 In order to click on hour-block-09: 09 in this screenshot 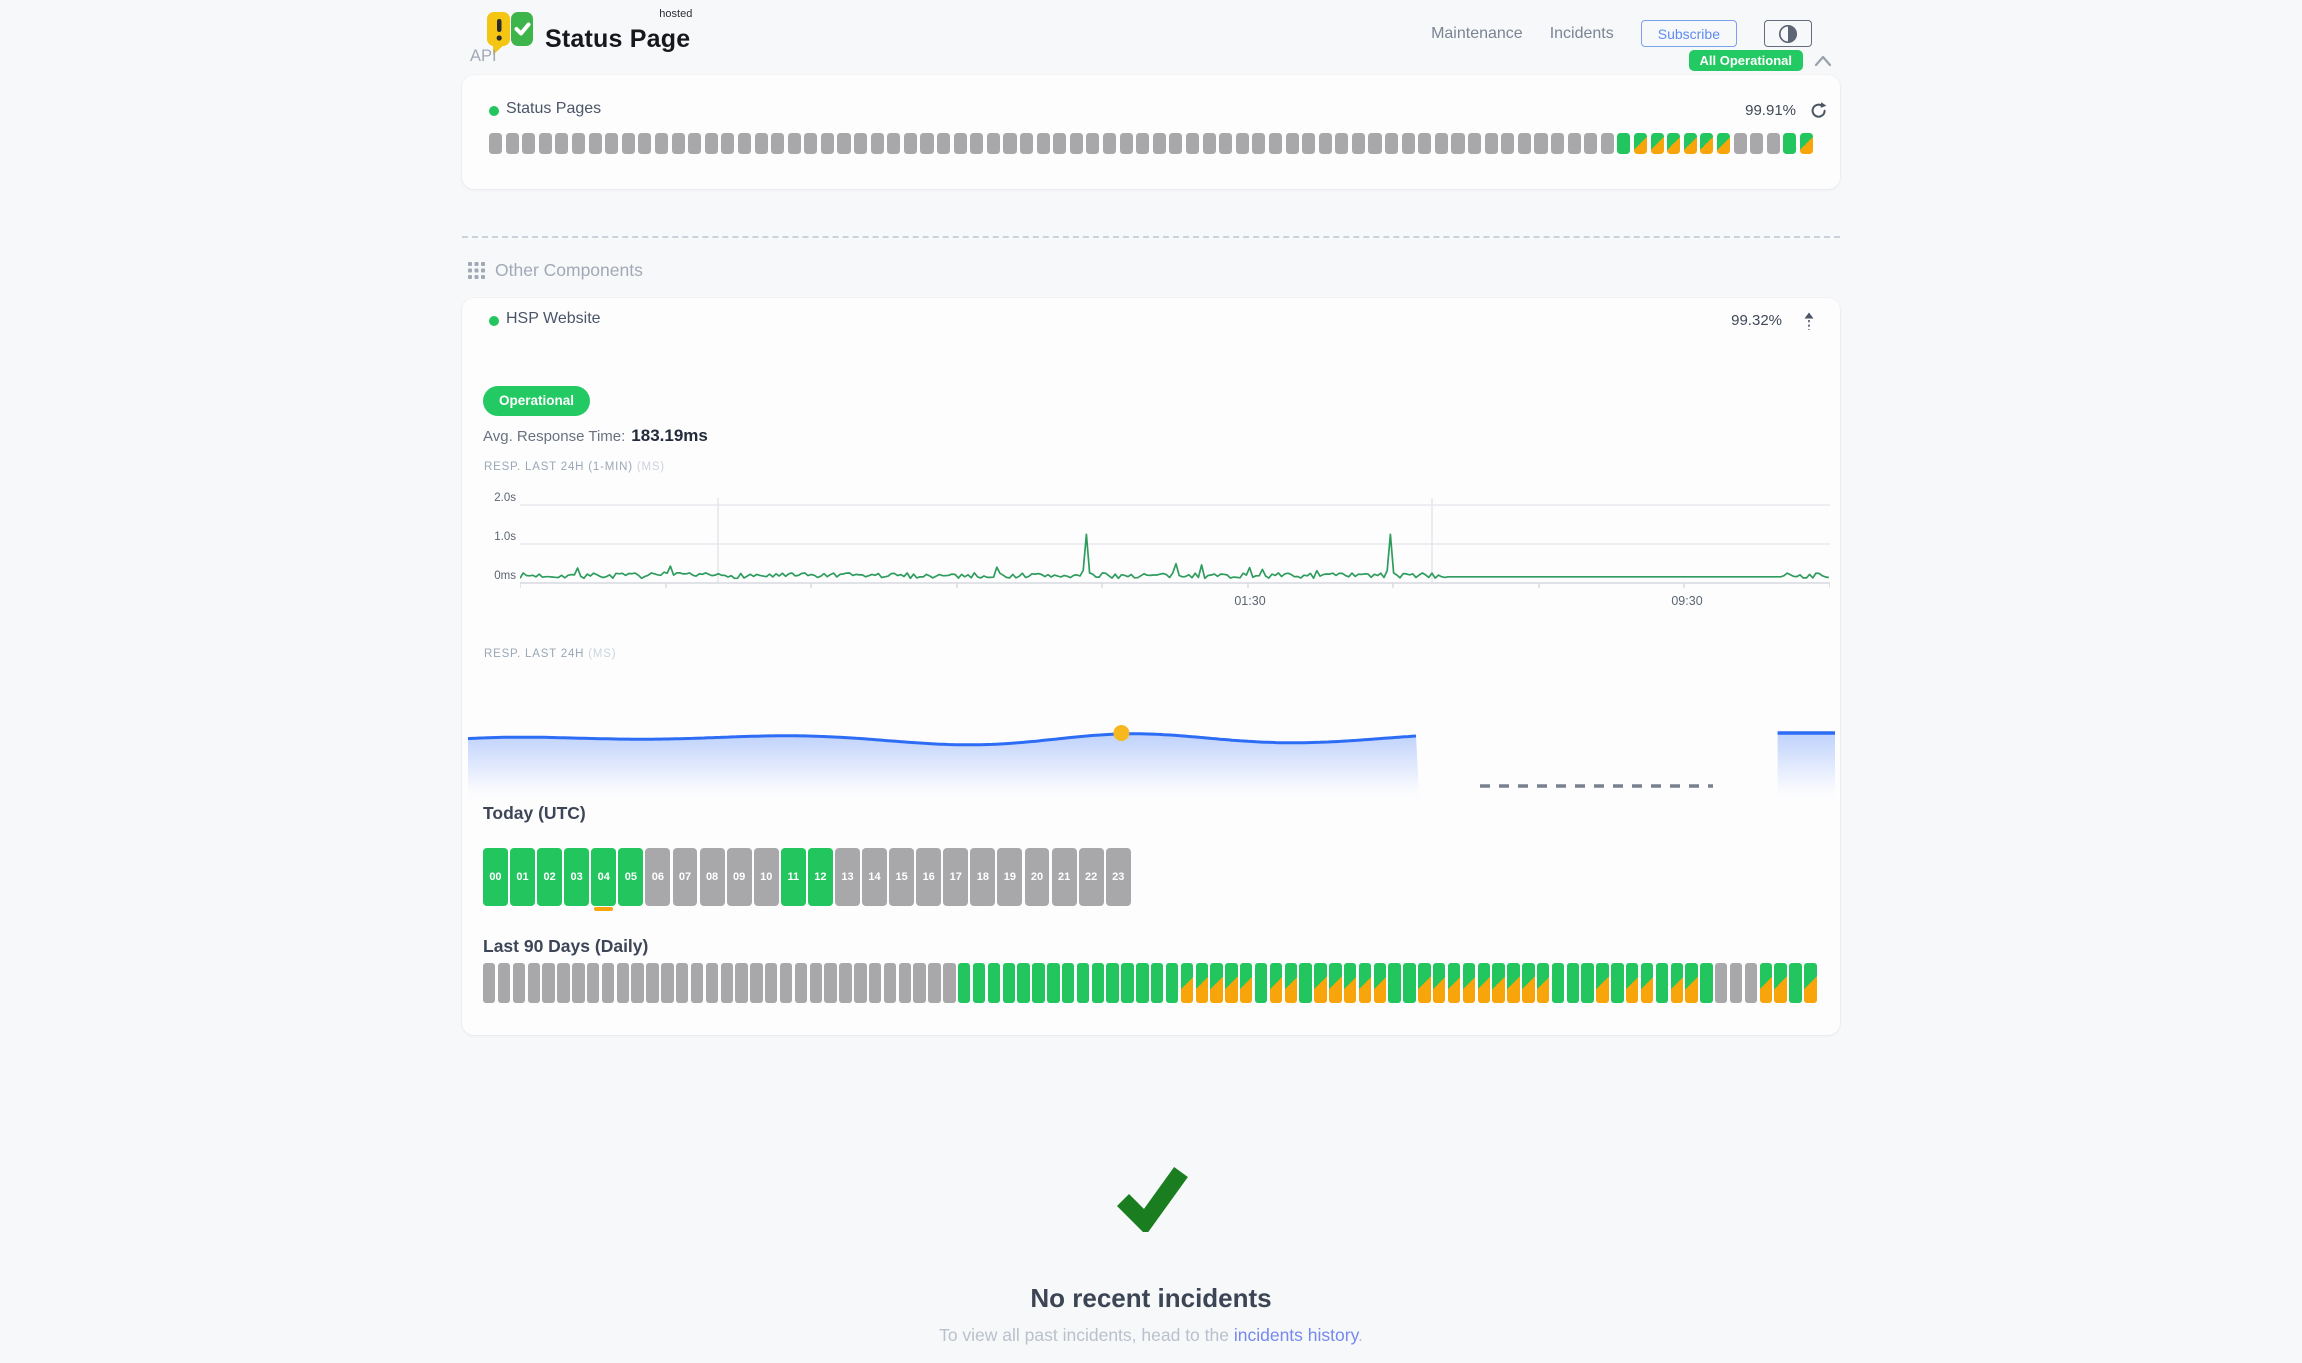, I will do `click(739, 877)`.